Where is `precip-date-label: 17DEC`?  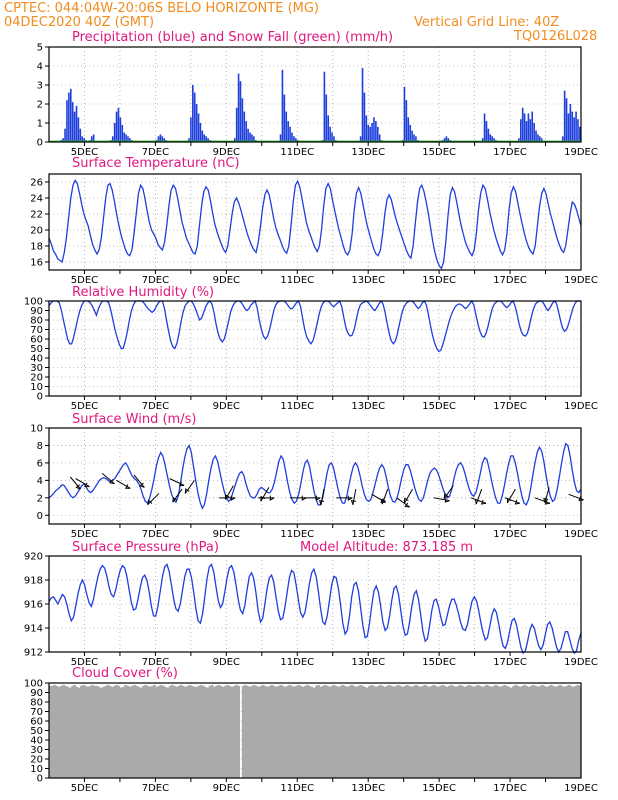
precip-date-label: 17DEC is located at coordinates (510, 152).